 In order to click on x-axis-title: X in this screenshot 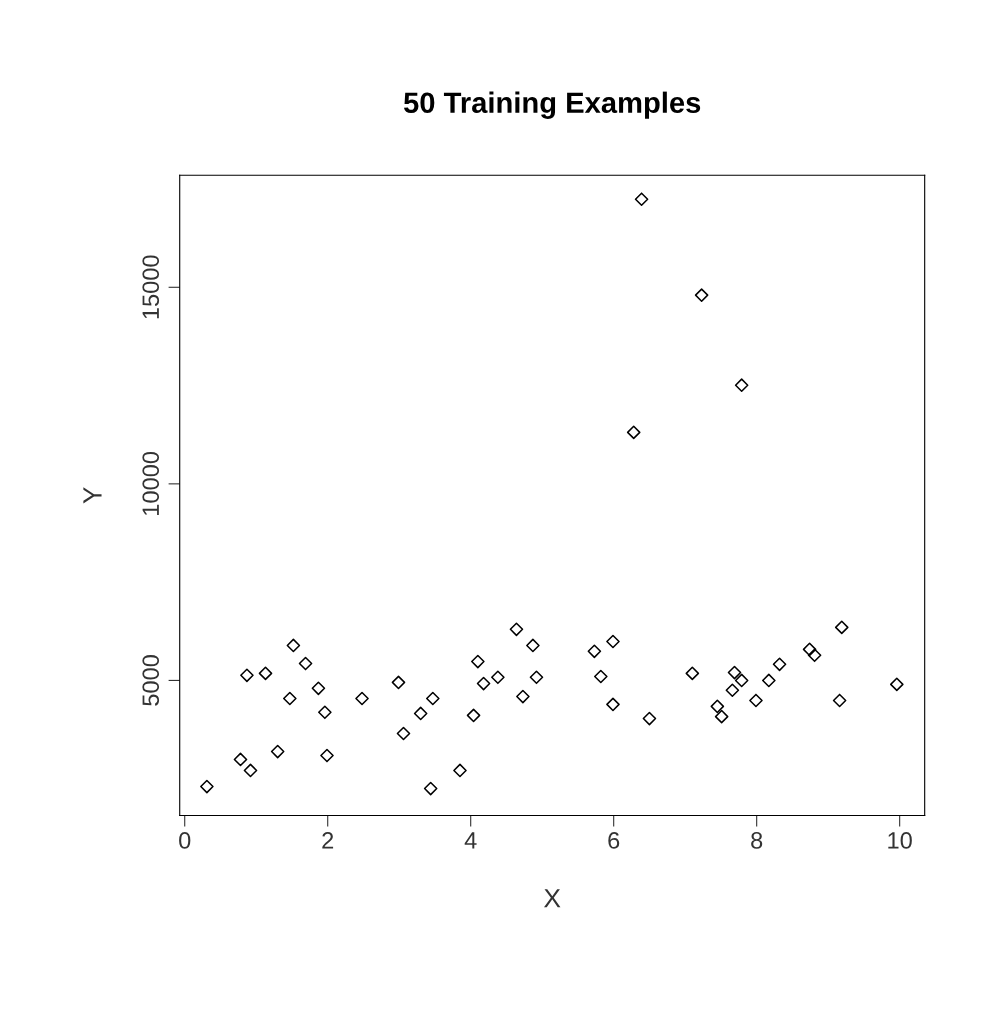, I will do `click(552, 898)`.